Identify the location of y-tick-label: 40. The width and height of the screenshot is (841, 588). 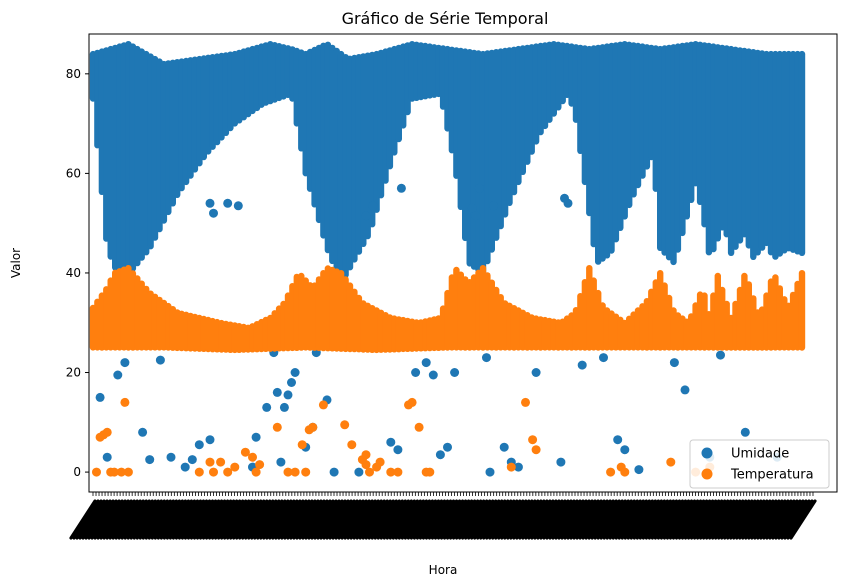
(73, 273).